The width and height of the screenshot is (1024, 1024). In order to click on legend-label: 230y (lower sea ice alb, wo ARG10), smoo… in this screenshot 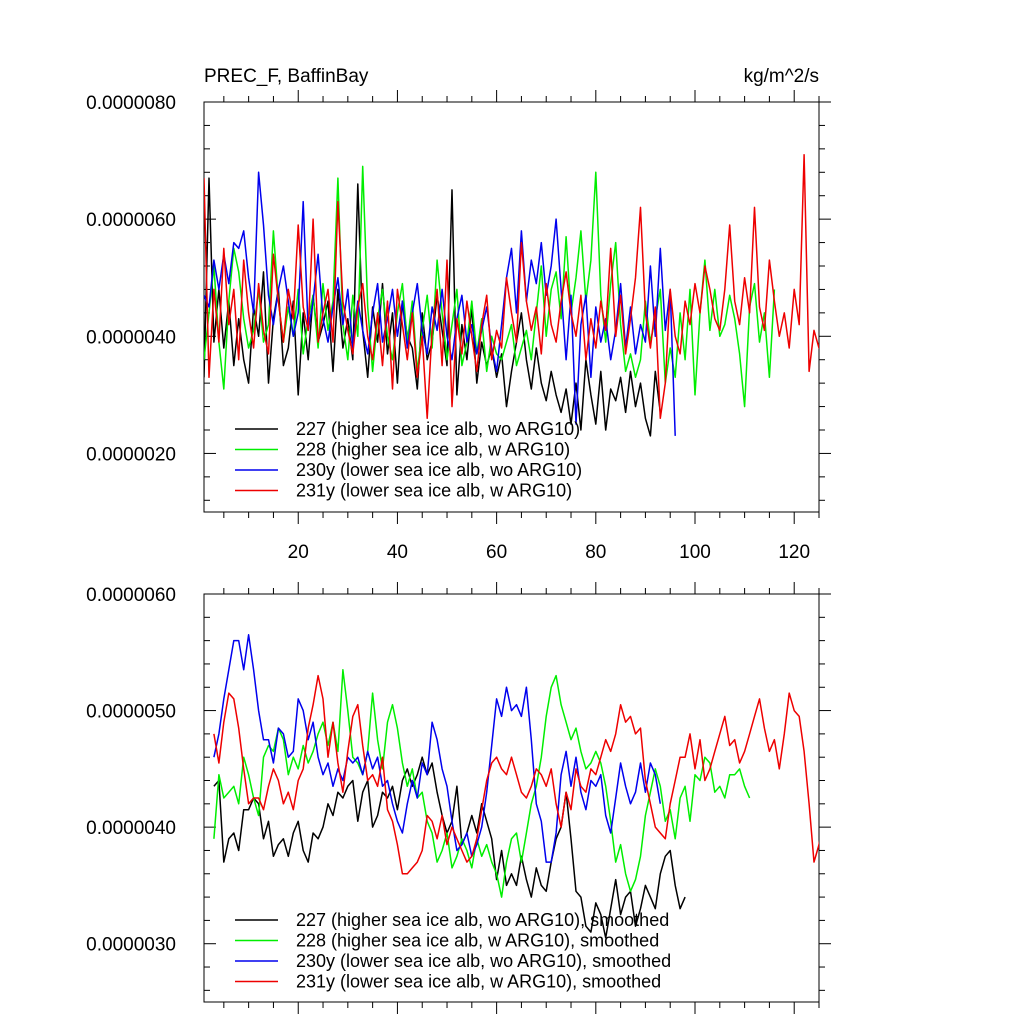, I will do `click(483, 961)`.